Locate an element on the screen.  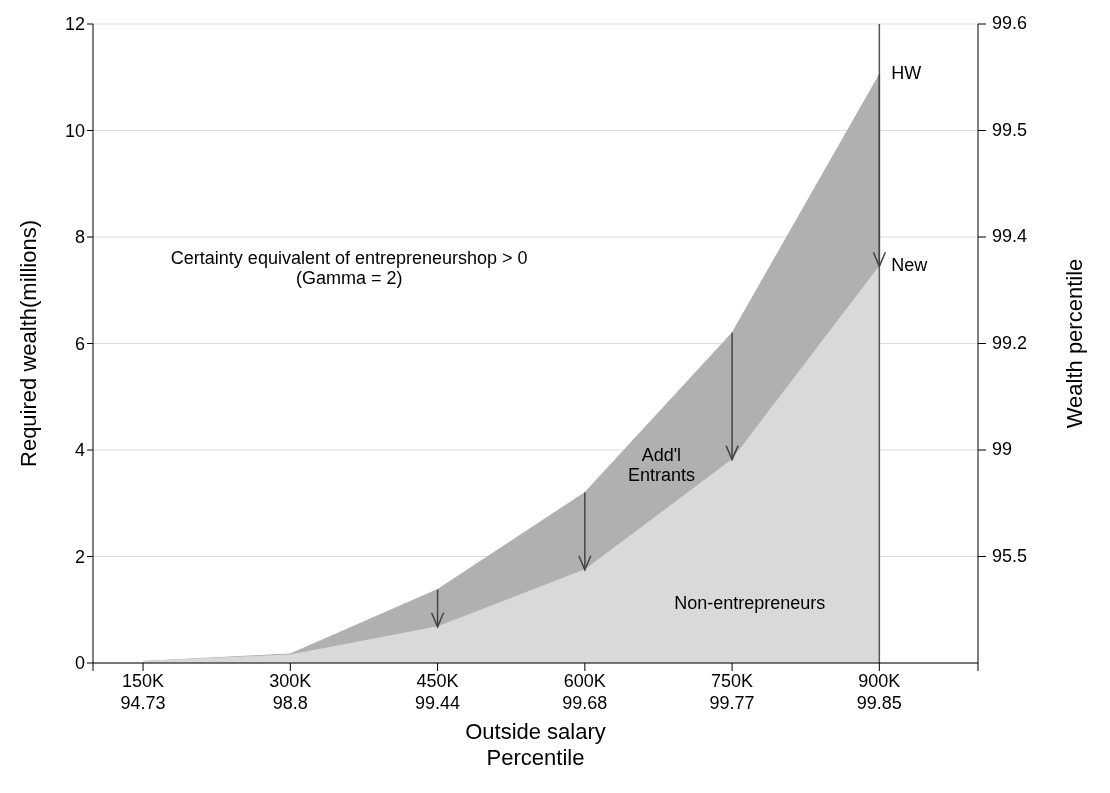
series-label: HW is located at coordinates (906, 73).